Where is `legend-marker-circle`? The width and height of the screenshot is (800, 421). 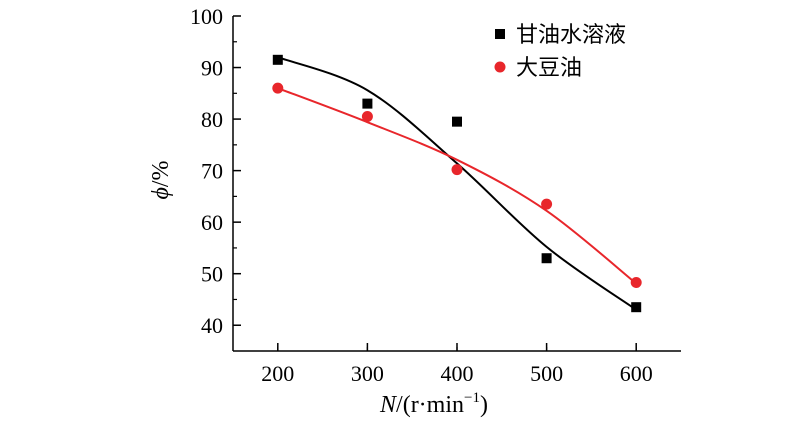 legend-marker-circle is located at coordinates (500, 67).